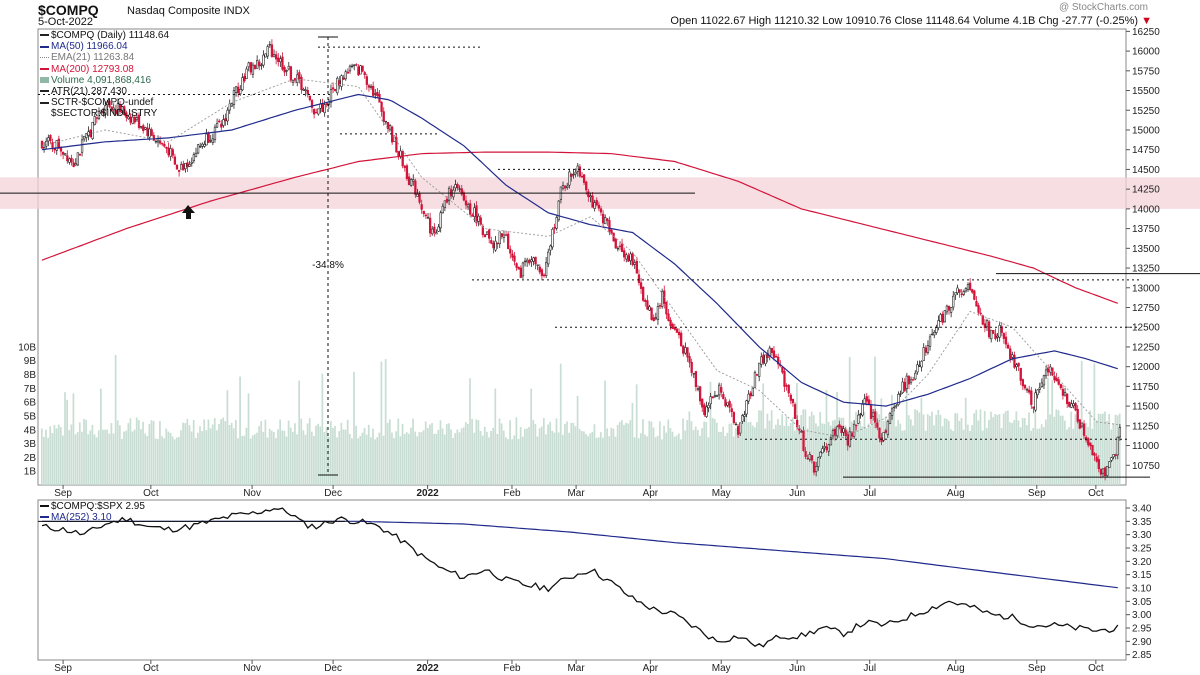  I want to click on arrow-up-icon, so click(188, 212).